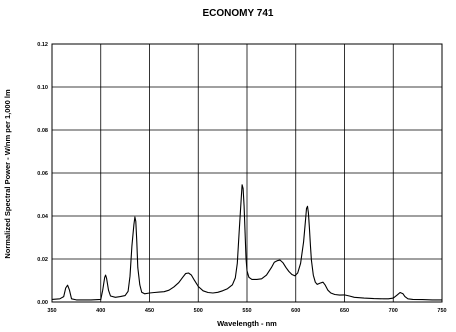  I want to click on chart-title: ECONOMY 741, so click(238, 13).